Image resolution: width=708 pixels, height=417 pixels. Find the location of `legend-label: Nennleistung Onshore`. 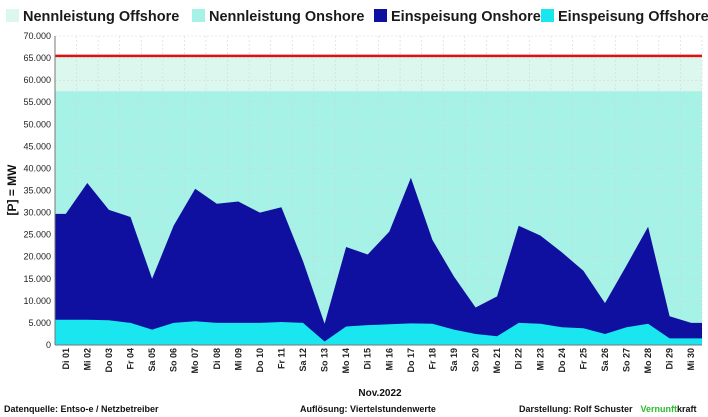

legend-label: Nennleistung Onshore is located at coordinates (287, 17).